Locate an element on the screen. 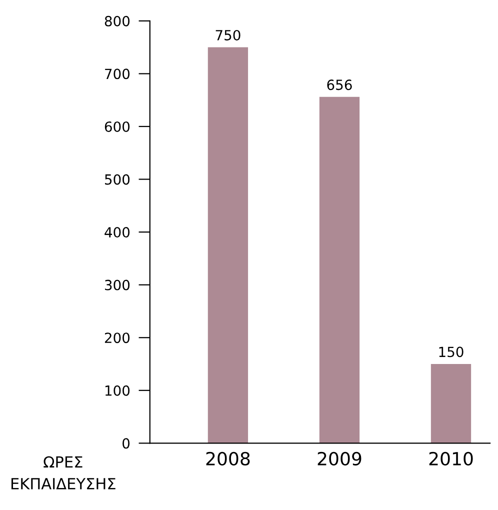 The width and height of the screenshot is (498, 510). y-tick-label: 0 is located at coordinates (126, 443).